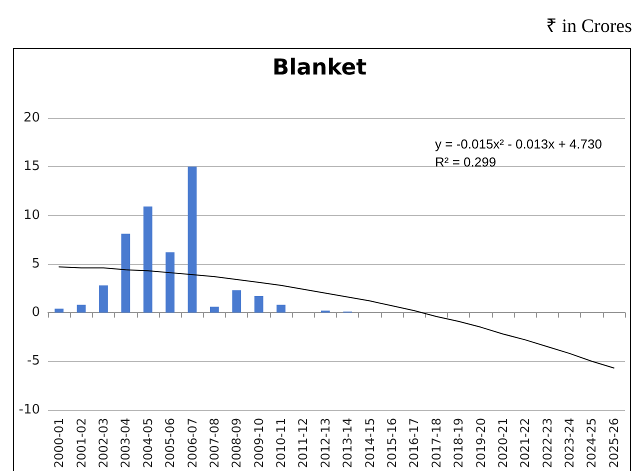  What do you see at coordinates (347, 443) in the screenshot?
I see `x-tick-label: 2013-14` at bounding box center [347, 443].